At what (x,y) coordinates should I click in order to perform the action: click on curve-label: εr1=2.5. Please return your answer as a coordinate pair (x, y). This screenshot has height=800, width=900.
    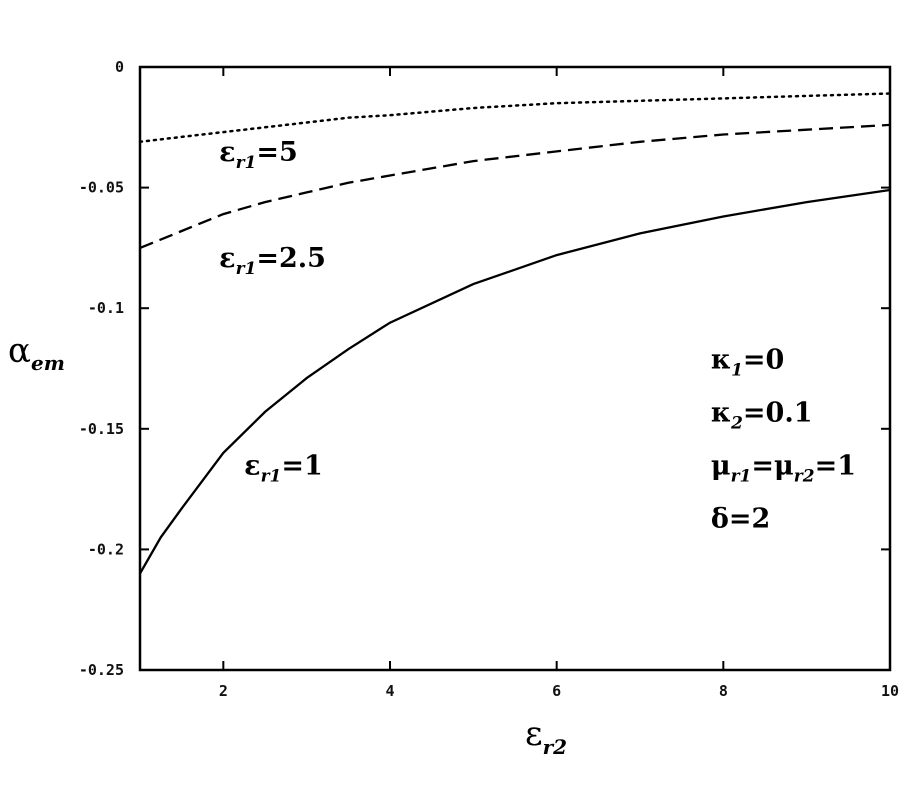
    Looking at the image, I should click on (272, 261).